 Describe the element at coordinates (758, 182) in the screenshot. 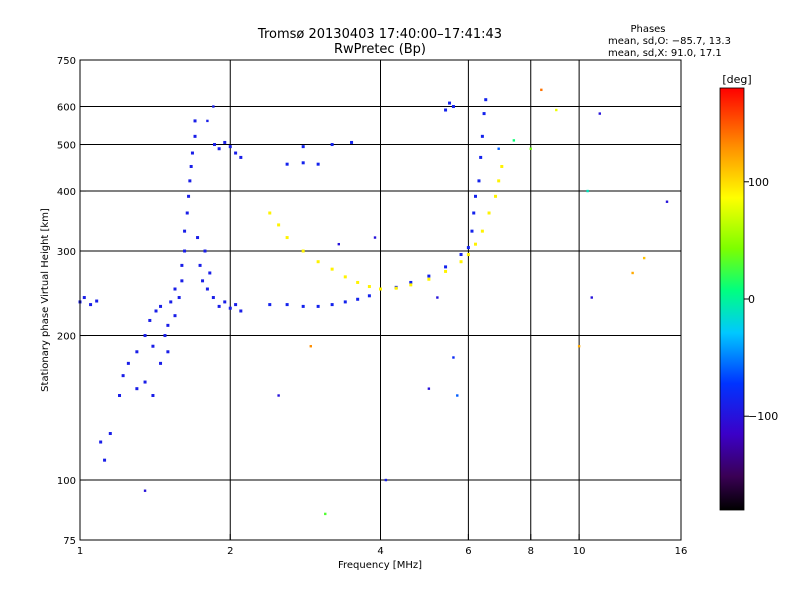

I see `colorbar-tick-label: 100` at that location.